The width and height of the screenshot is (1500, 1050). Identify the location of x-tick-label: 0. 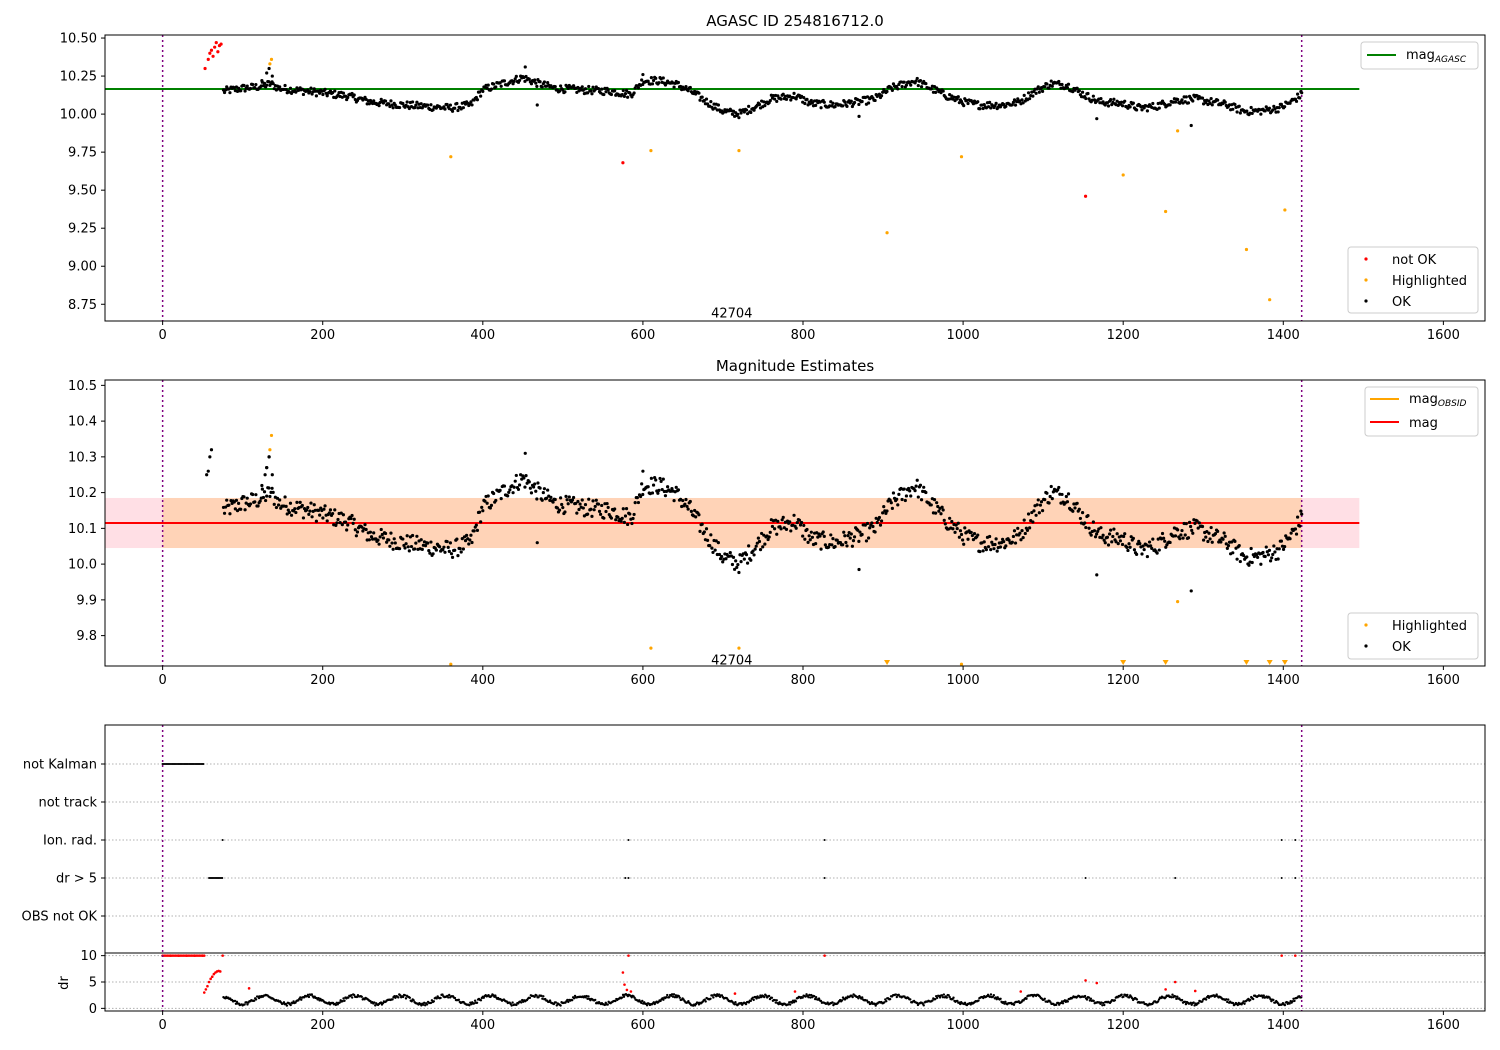
(162, 680).